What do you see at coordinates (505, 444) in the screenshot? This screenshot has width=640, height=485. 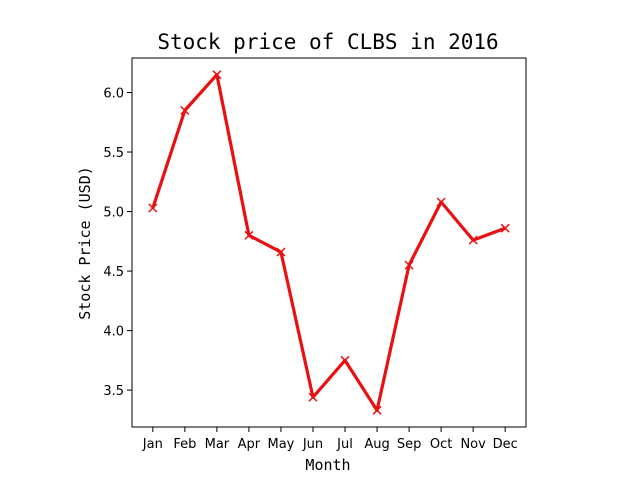 I see `x-tick-label: Dec` at bounding box center [505, 444].